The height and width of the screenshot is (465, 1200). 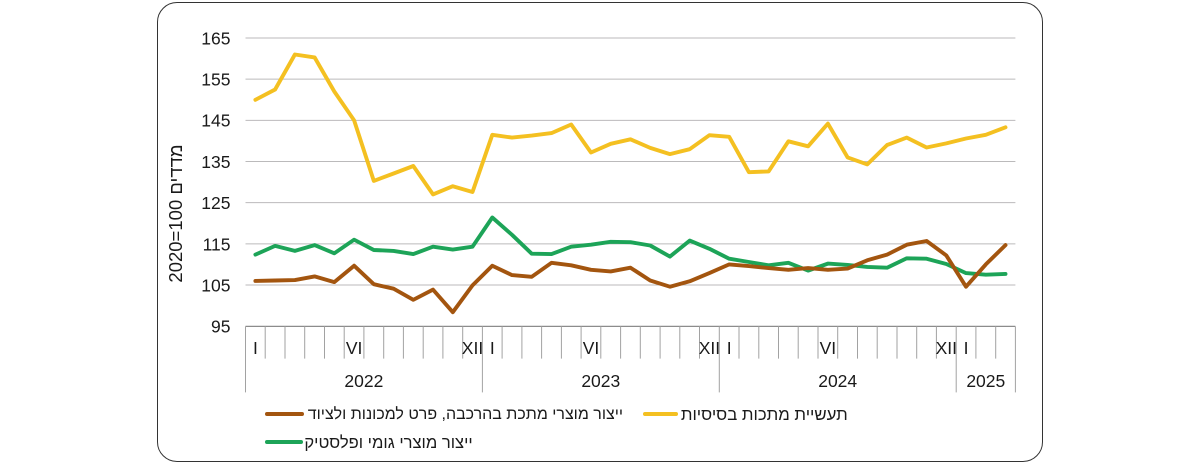 I want to click on svg-text: 2023, so click(x=600, y=381).